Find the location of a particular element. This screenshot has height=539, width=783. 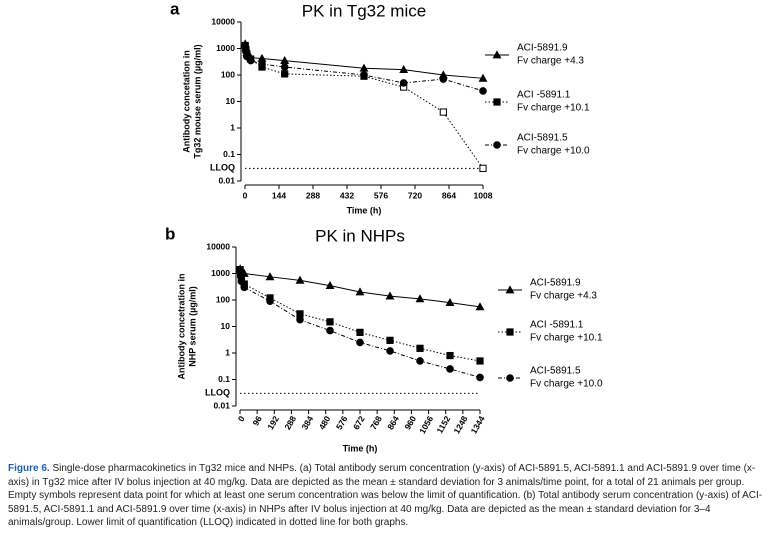

x-tick-label: 1008 is located at coordinates (483, 195).